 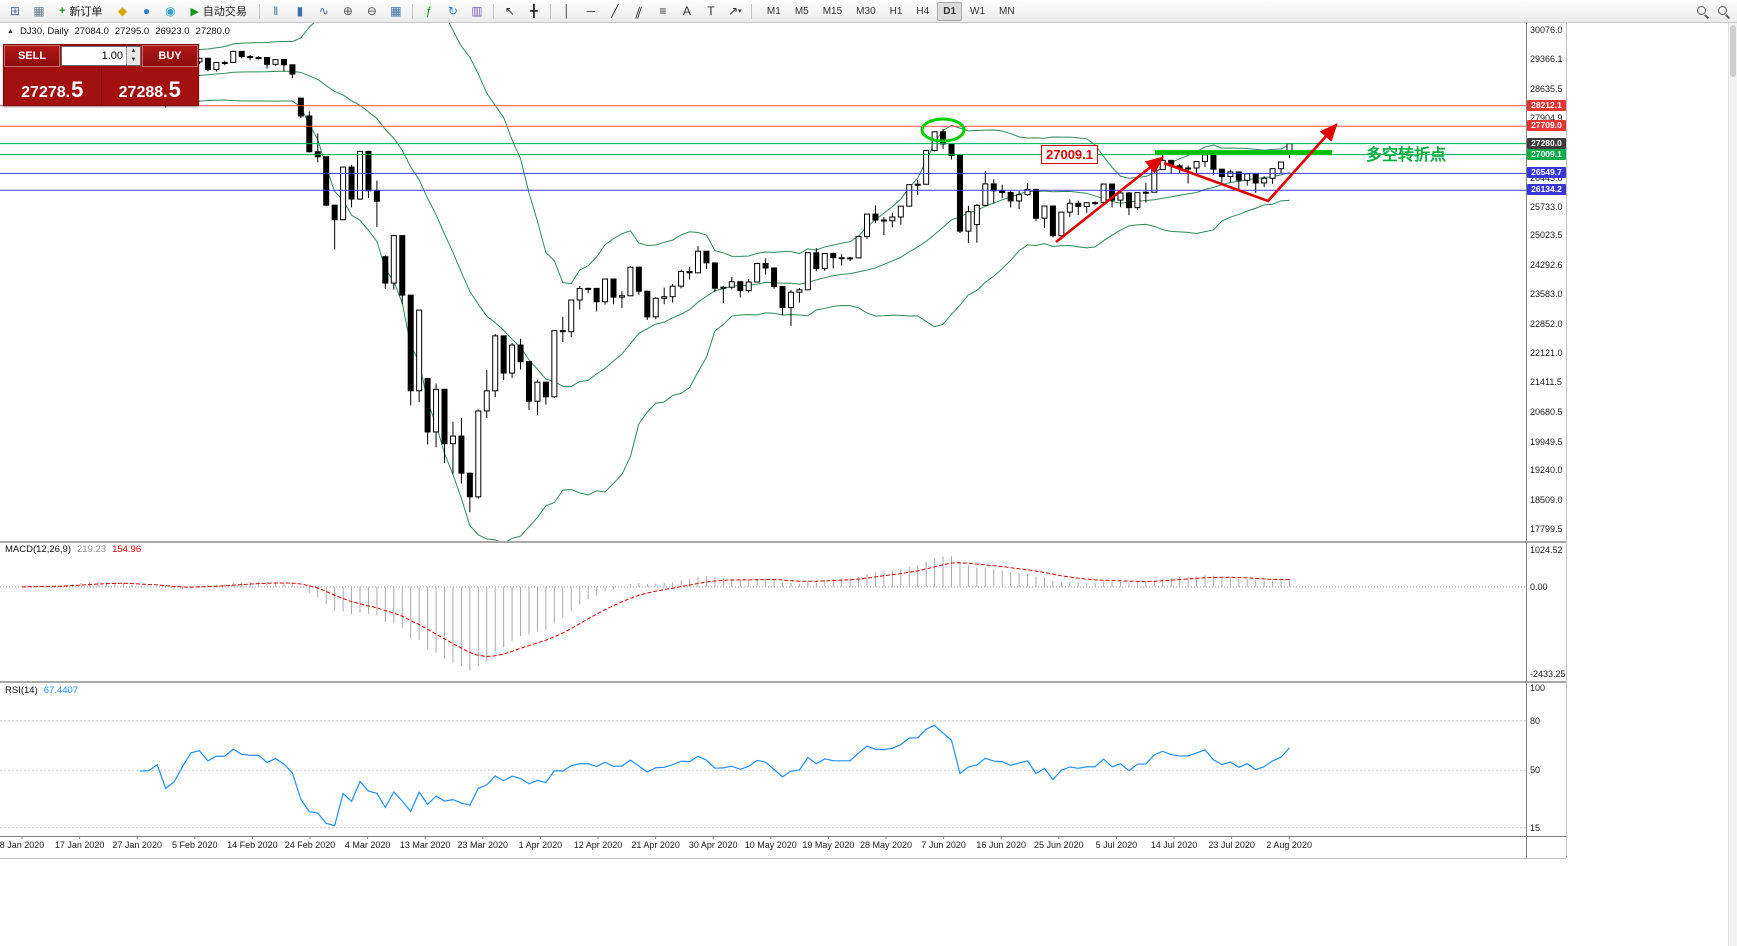 I want to click on indicators-icon: ƒ, so click(x=429, y=11).